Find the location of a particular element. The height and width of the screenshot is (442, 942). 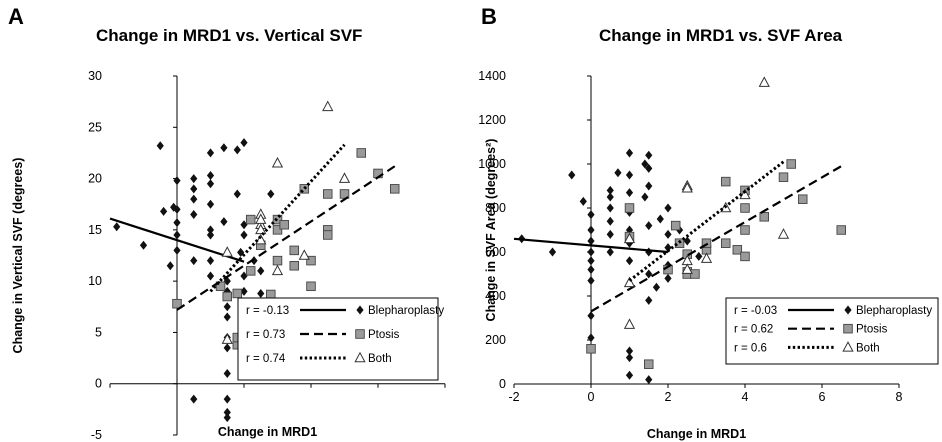

y-tick-label: -5 is located at coordinates (96, 435).